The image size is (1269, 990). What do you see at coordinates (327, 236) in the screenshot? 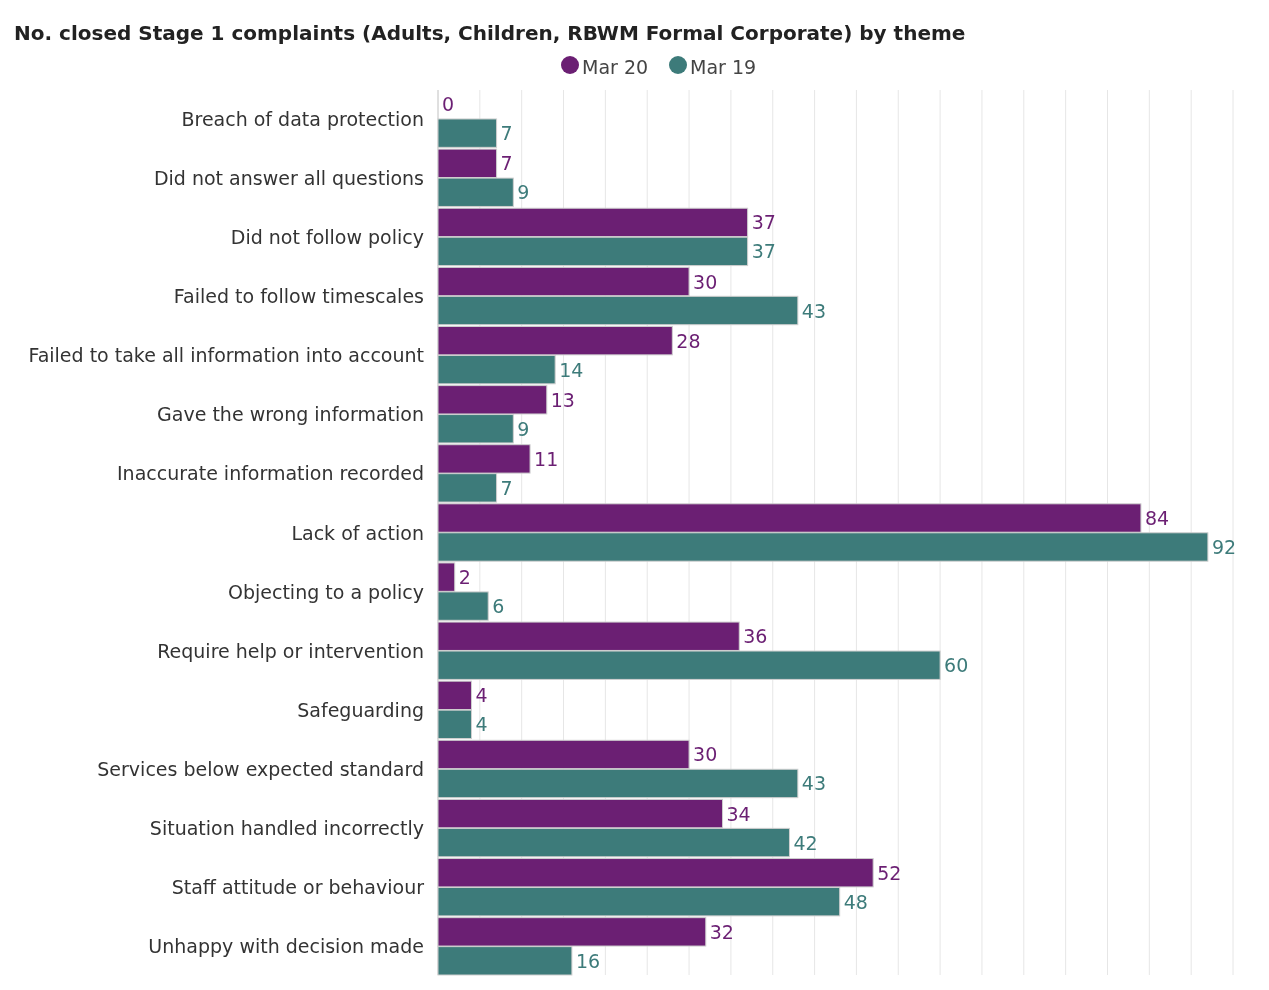
I see `y-tick-label: Did not follow policy` at bounding box center [327, 236].